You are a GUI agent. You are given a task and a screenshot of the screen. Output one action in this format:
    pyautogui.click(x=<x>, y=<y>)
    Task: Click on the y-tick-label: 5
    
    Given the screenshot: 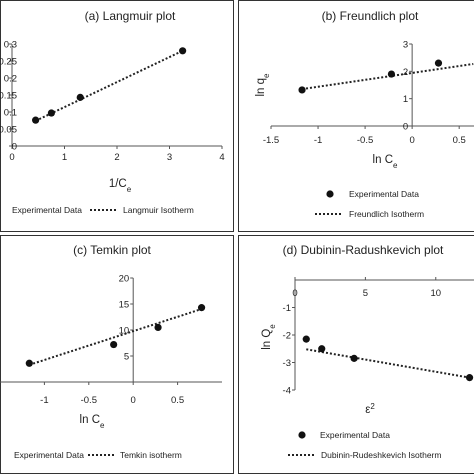 What is the action you would take?
    pyautogui.click(x=126, y=357)
    